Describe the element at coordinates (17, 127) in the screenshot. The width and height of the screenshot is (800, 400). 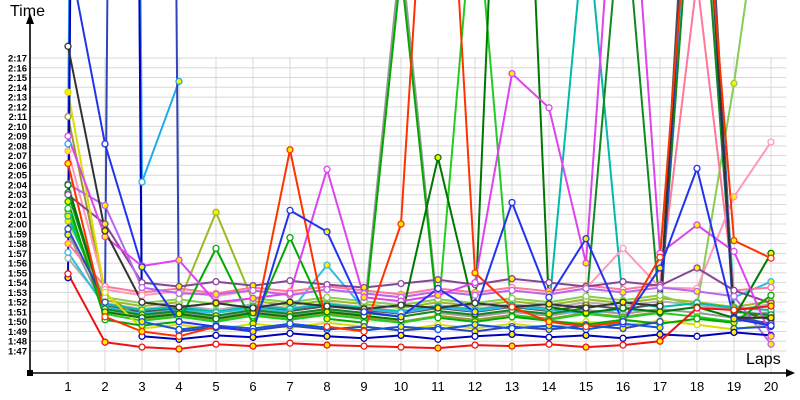
I see `y-tick-label: 2:10` at that location.